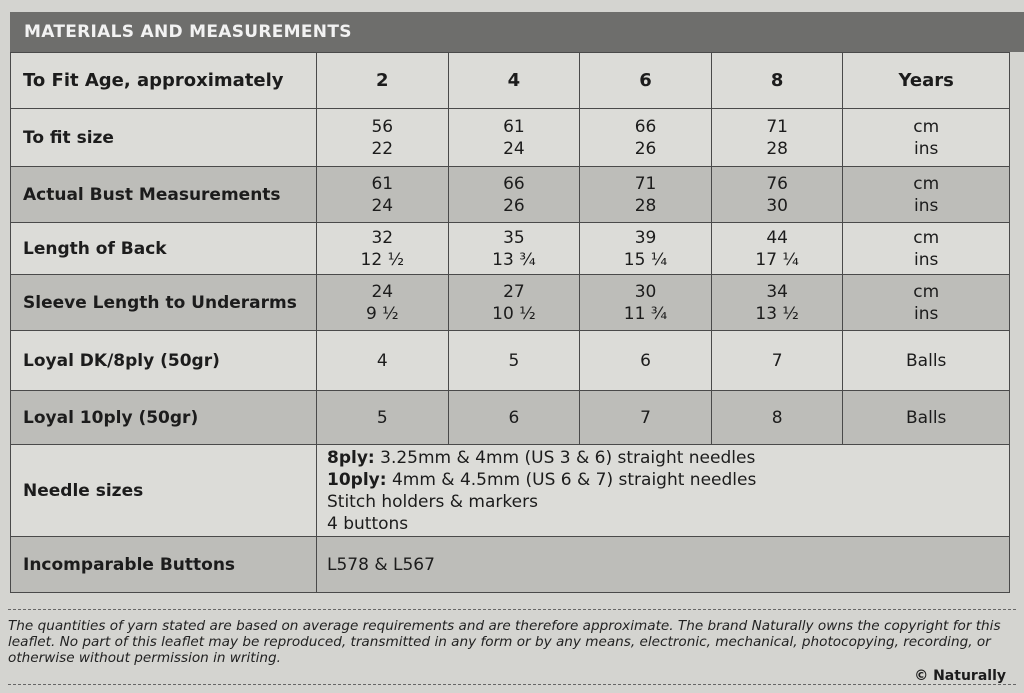 The height and width of the screenshot is (693, 1024). I want to click on cm-value: 44, so click(777, 237).